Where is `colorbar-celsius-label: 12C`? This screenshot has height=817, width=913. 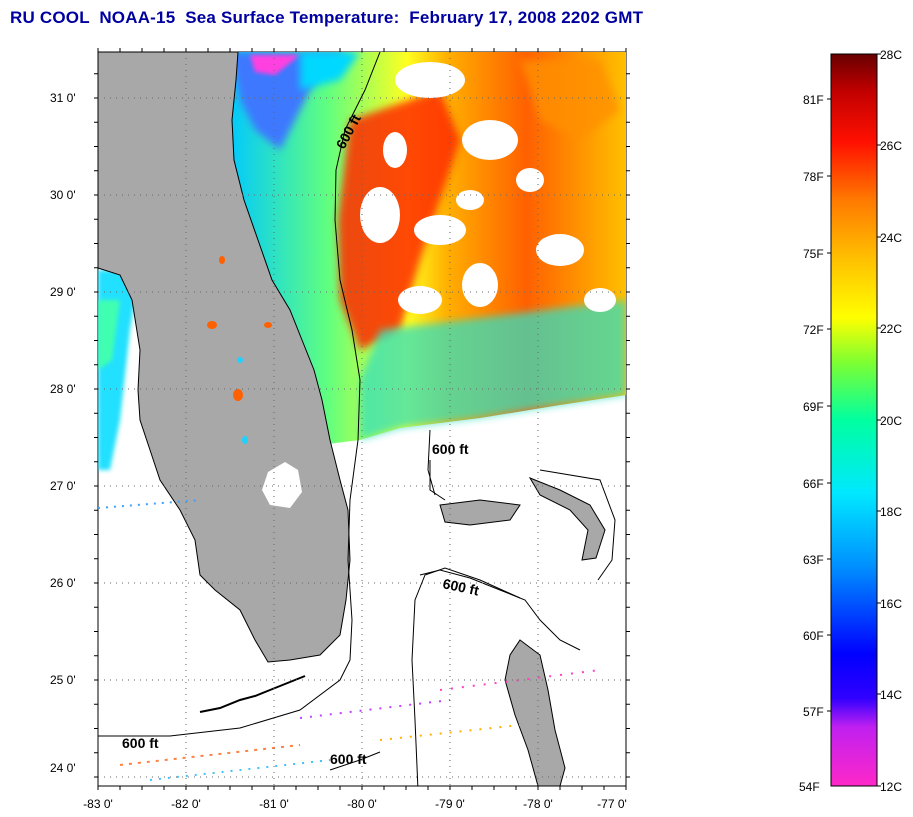
colorbar-celsius-label: 12C is located at coordinates (891, 787).